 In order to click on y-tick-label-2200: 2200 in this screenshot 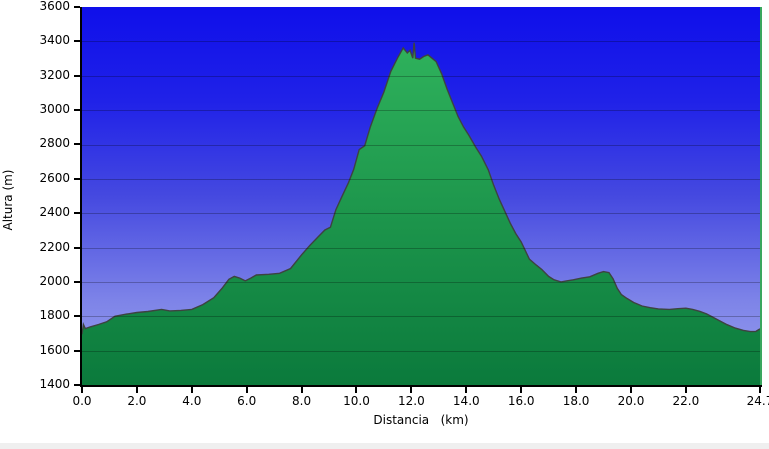, I will do `click(54, 246)`.